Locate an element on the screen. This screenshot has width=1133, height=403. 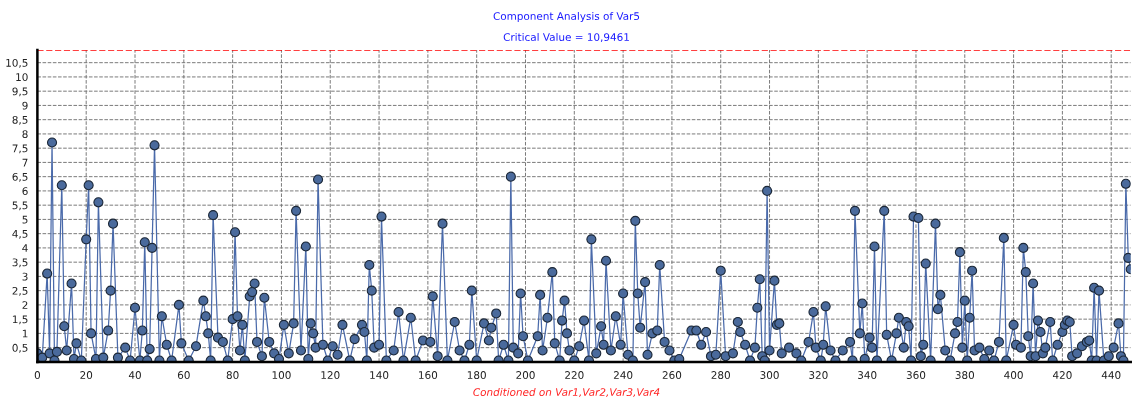
x-tick-label: 120 is located at coordinates (330, 375).